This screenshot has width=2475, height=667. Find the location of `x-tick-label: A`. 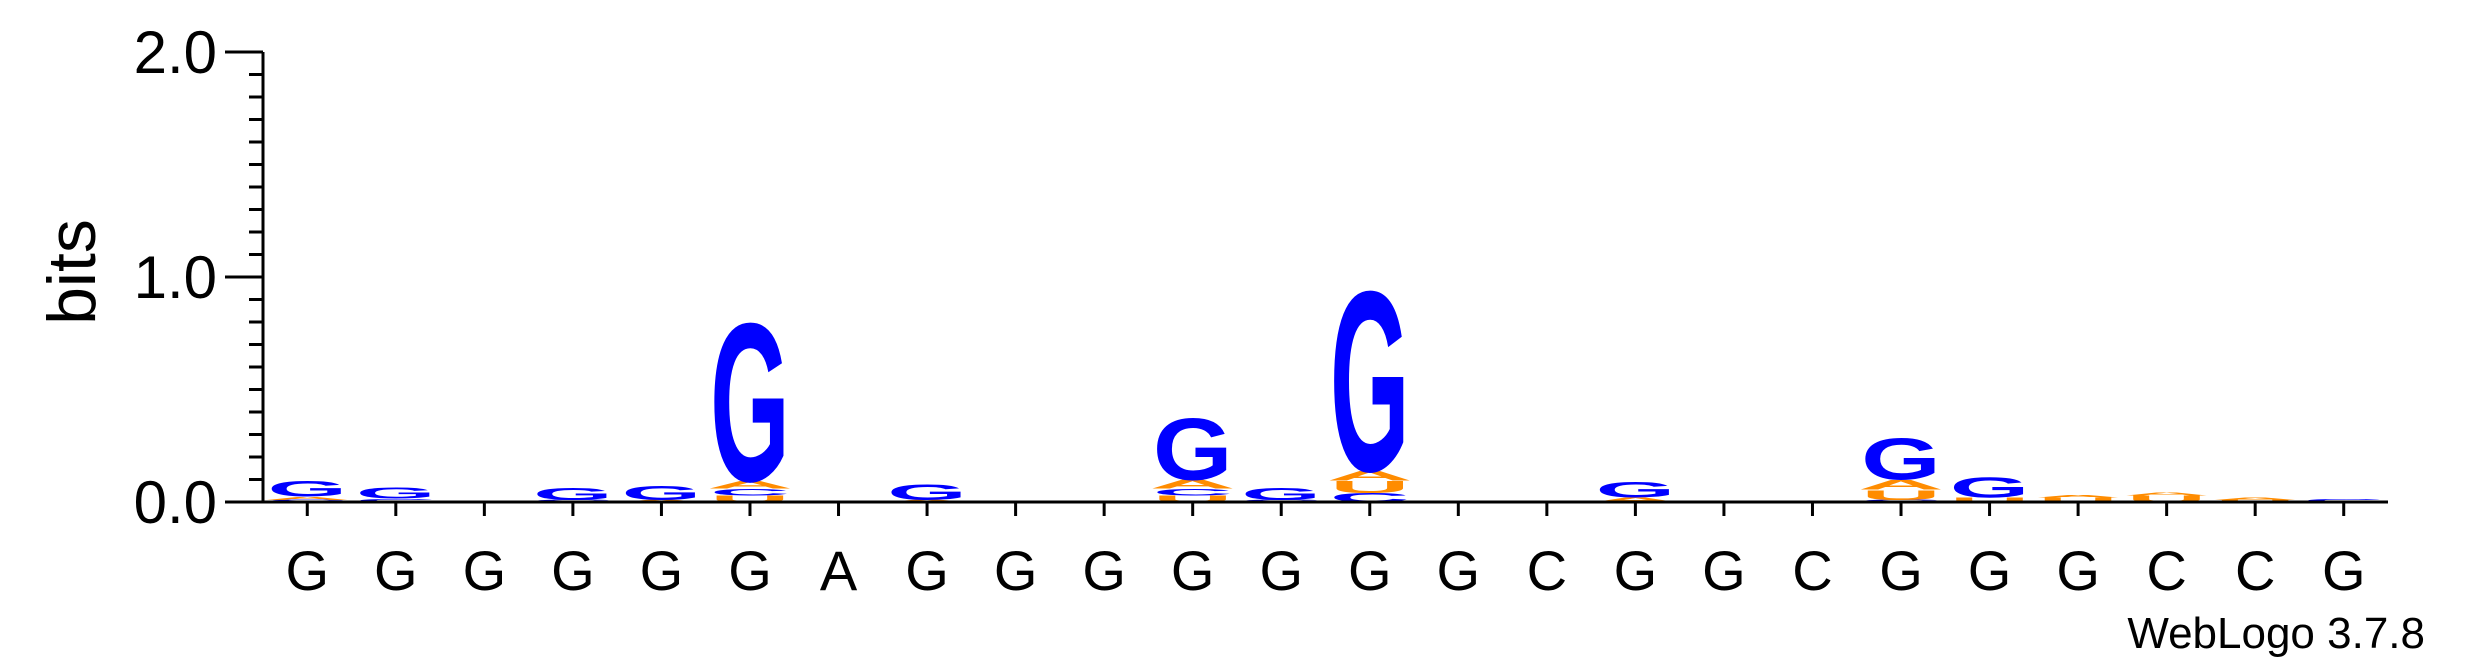

x-tick-label: A is located at coordinates (839, 570).